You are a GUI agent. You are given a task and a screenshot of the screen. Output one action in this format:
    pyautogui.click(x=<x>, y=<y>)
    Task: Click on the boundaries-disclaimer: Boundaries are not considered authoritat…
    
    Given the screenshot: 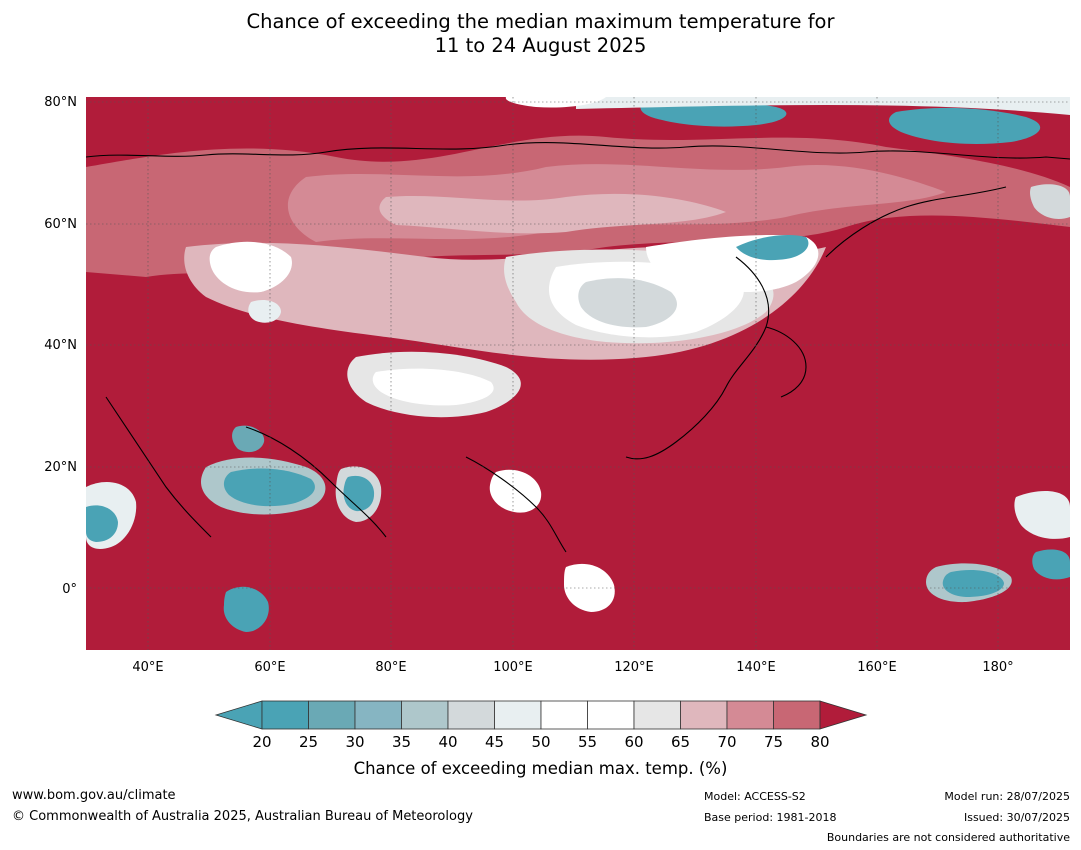 What is the action you would take?
    pyautogui.click(x=948, y=837)
    